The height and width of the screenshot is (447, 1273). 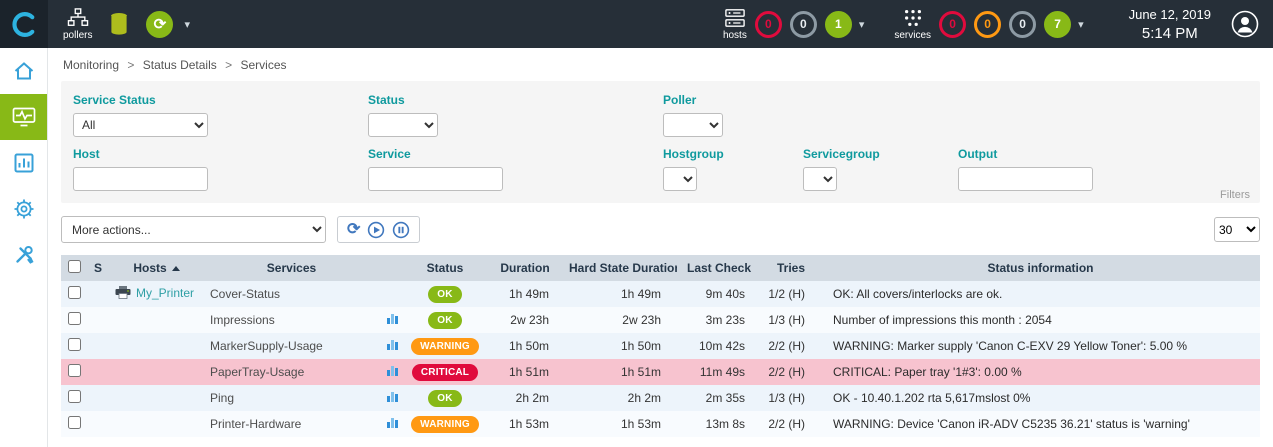 What do you see at coordinates (680, 100) in the screenshot?
I see `poller-label: Poller` at bounding box center [680, 100].